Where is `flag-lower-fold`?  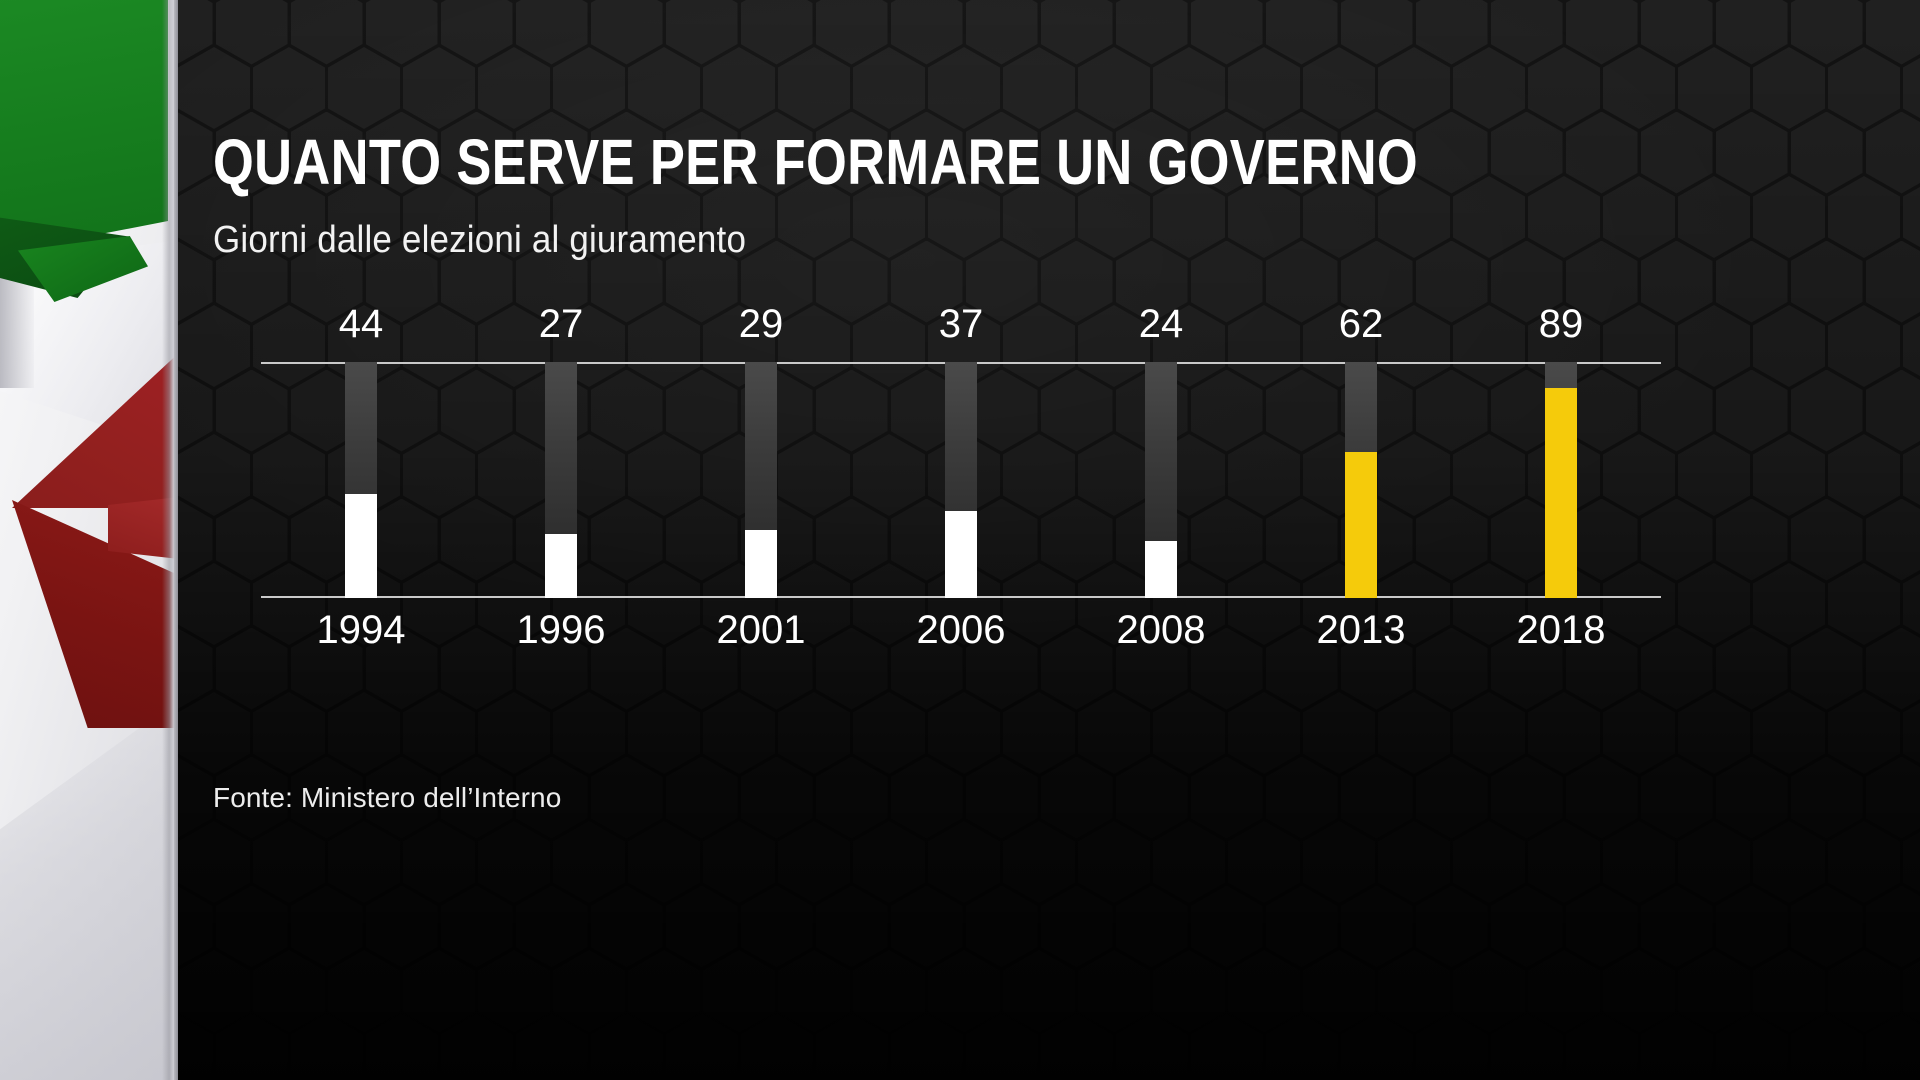
flag-lower-fold is located at coordinates (89, 890).